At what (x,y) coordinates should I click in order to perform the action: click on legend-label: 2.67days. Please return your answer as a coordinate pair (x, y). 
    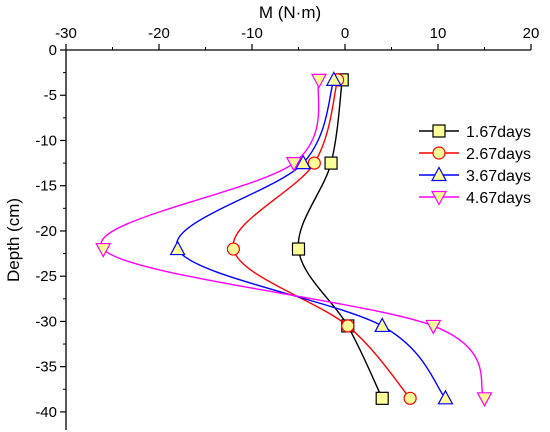
    Looking at the image, I should click on (498, 154).